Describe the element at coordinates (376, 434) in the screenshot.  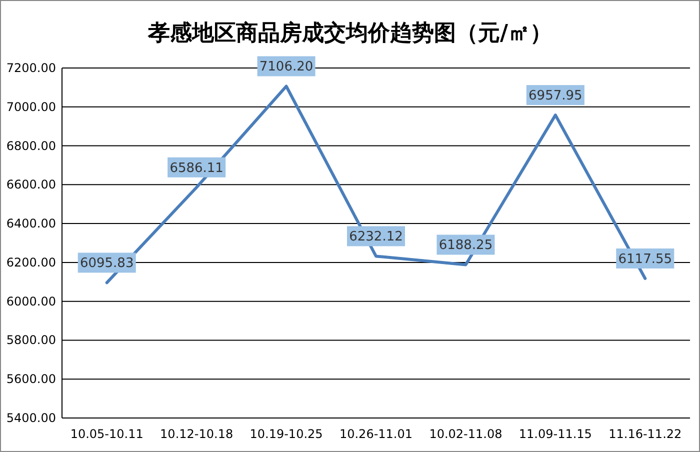
I see `x-tick-label: 10.26-11.01` at that location.